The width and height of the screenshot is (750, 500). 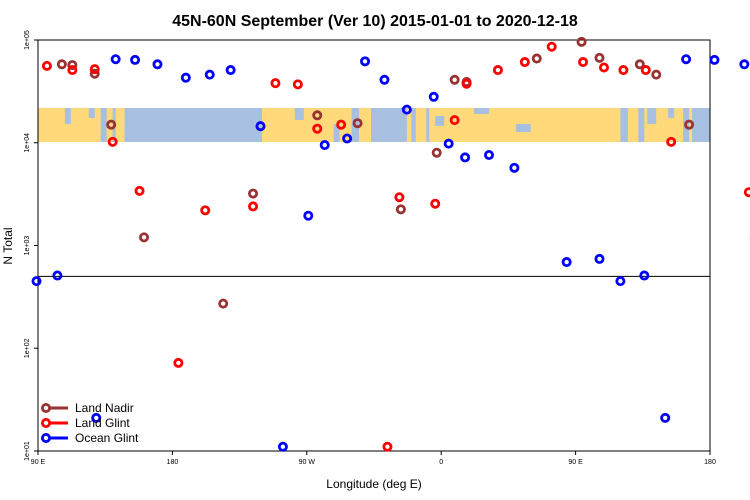 I want to click on x-tick-label: 0, so click(x=441, y=462).